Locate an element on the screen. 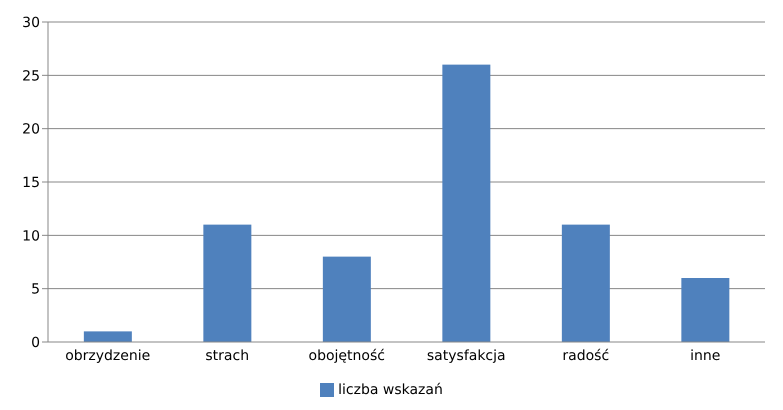  y-tick-label: 30 is located at coordinates (31, 22).